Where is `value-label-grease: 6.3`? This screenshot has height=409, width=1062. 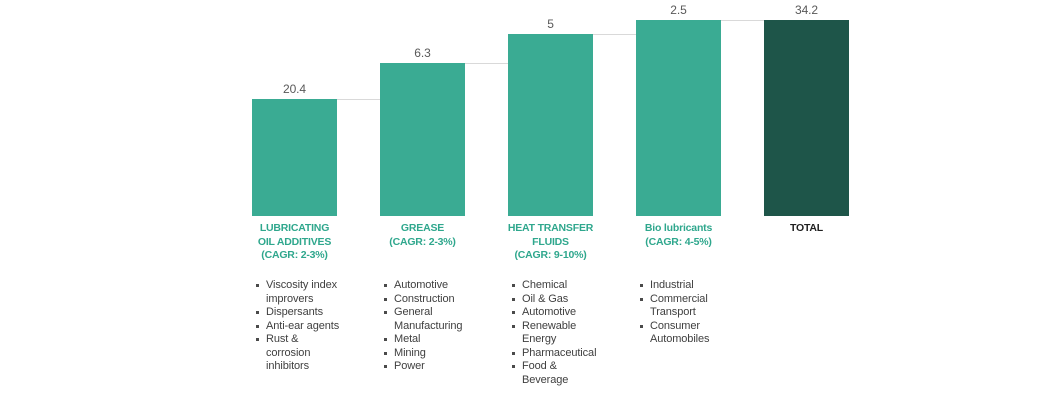
value-label-grease: 6.3 is located at coordinates (422, 52).